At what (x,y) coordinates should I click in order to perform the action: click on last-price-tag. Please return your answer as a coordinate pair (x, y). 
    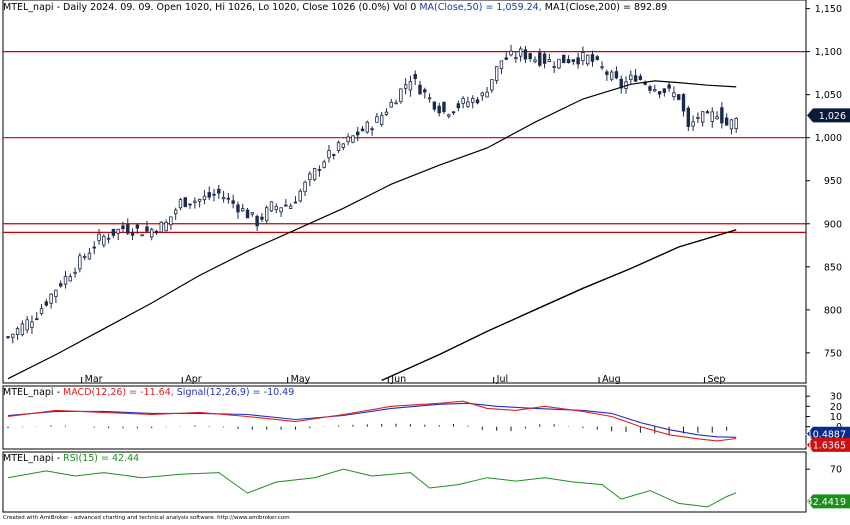
    Looking at the image, I should click on (828, 115).